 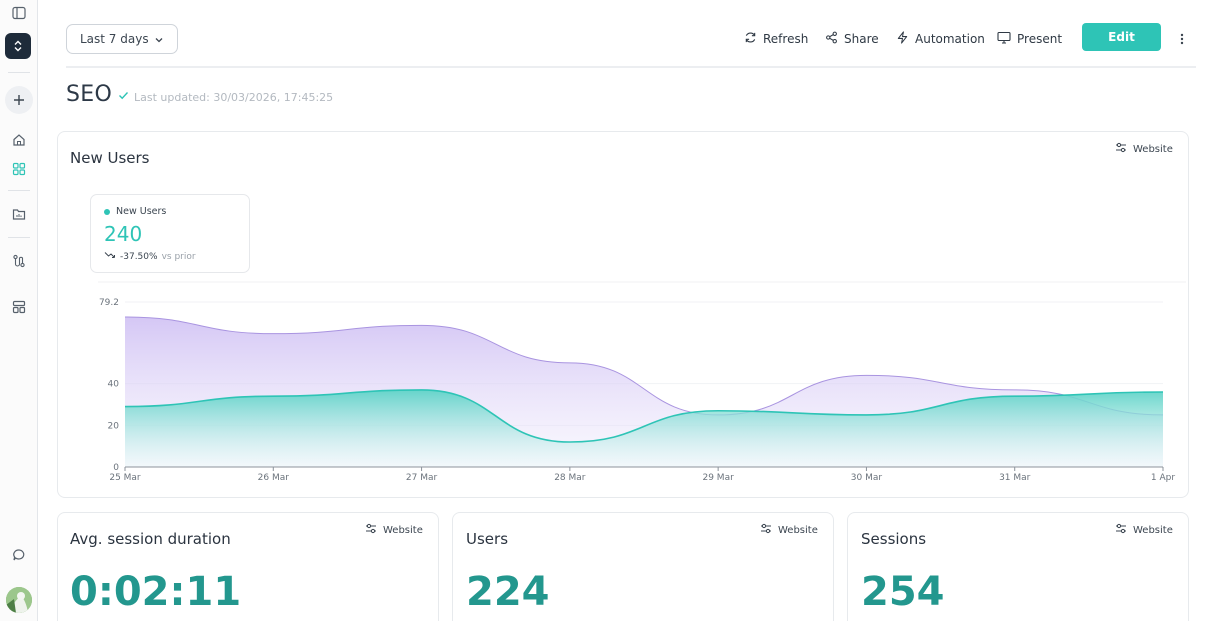 What do you see at coordinates (170, 233) in the screenshot?
I see `kpi-summary: New Users 240 -37.50% vs prior` at bounding box center [170, 233].